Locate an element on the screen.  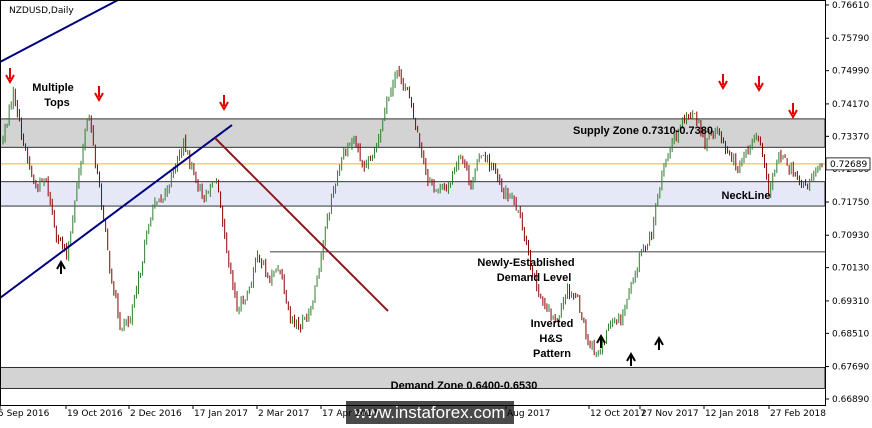
y-tick-label: 0.74170 is located at coordinates (850, 105).